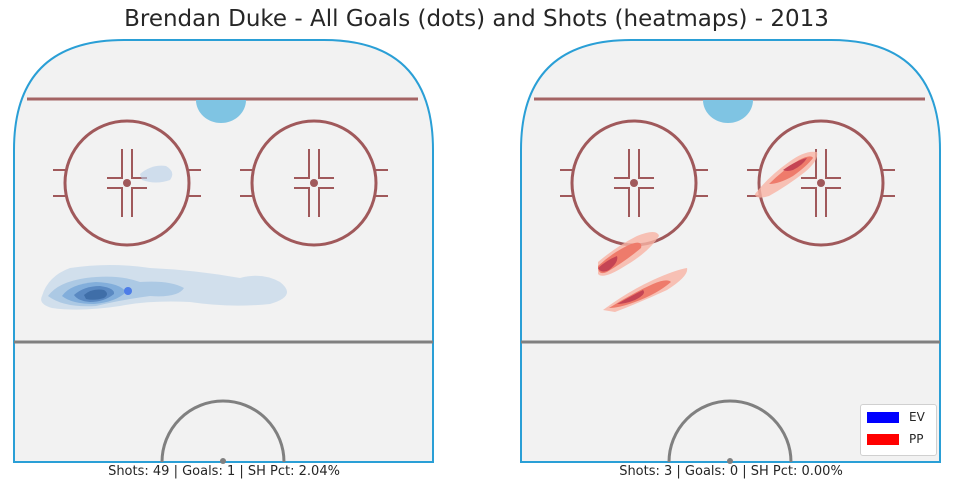 The width and height of the screenshot is (953, 493). I want to click on ev-swatch, so click(883, 417).